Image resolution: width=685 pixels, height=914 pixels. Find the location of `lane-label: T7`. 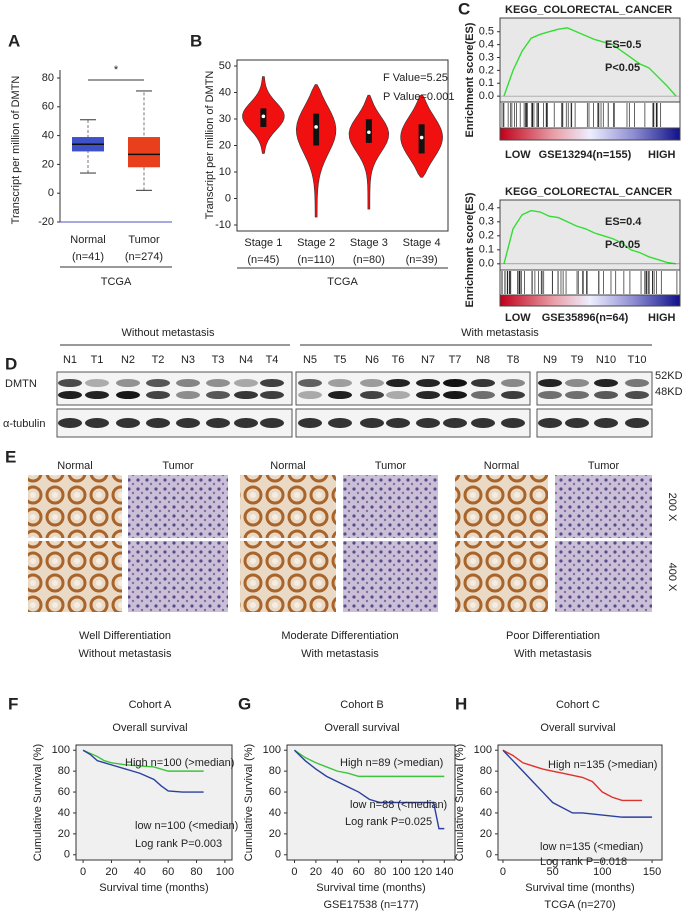

lane-label: T7 is located at coordinates (455, 360).